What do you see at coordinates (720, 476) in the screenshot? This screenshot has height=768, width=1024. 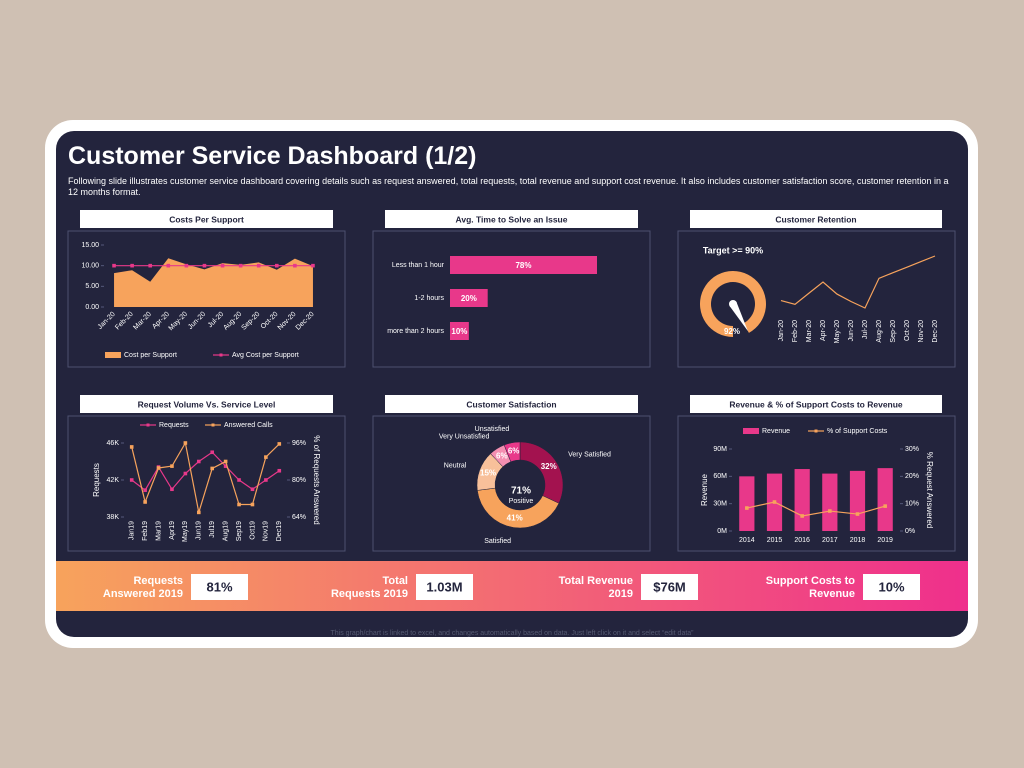 I see `y-tick-label: 60M` at bounding box center [720, 476].